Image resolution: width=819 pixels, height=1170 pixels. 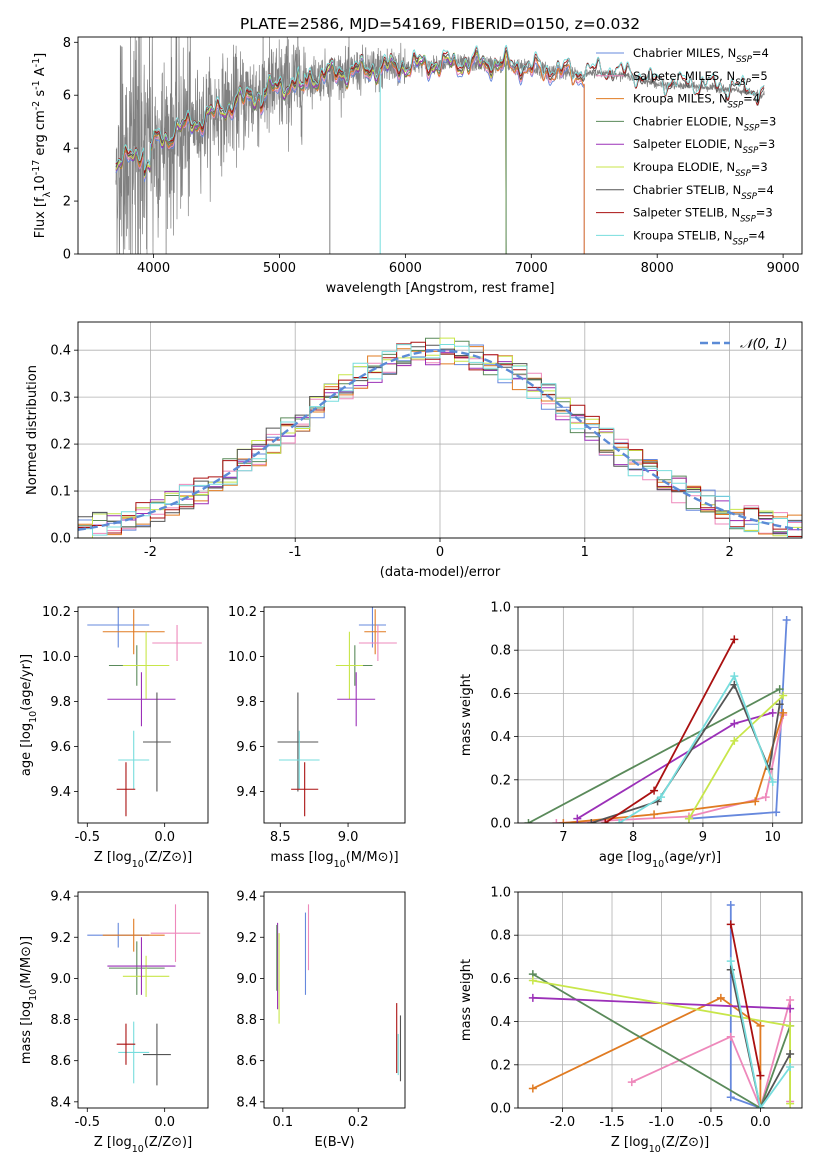 I want to click on mass_vs_EBV-chart: 0.1 0.2 8.4 8.6 8.8 9.0 9.2 9.4 E(B-V), so click(x=321, y=1020).